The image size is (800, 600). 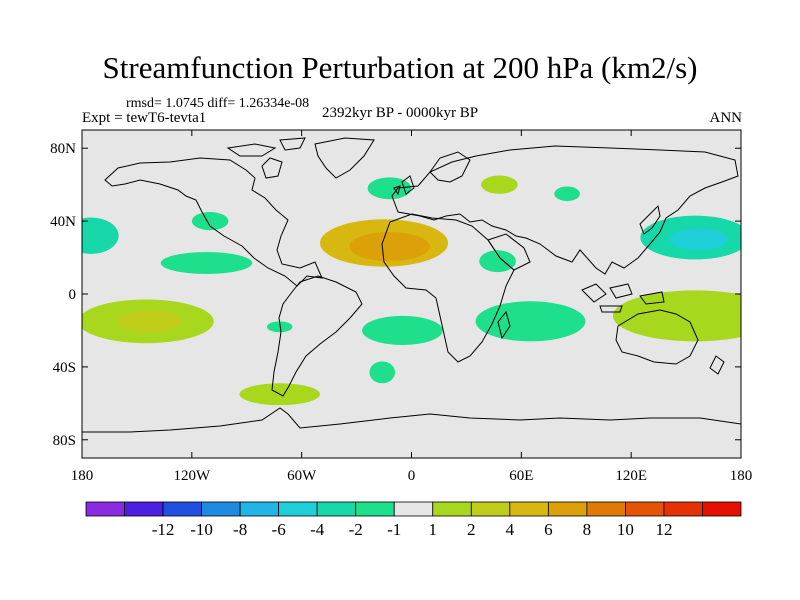 I want to click on anomaly-pacific-north-negative, so click(x=206, y=263).